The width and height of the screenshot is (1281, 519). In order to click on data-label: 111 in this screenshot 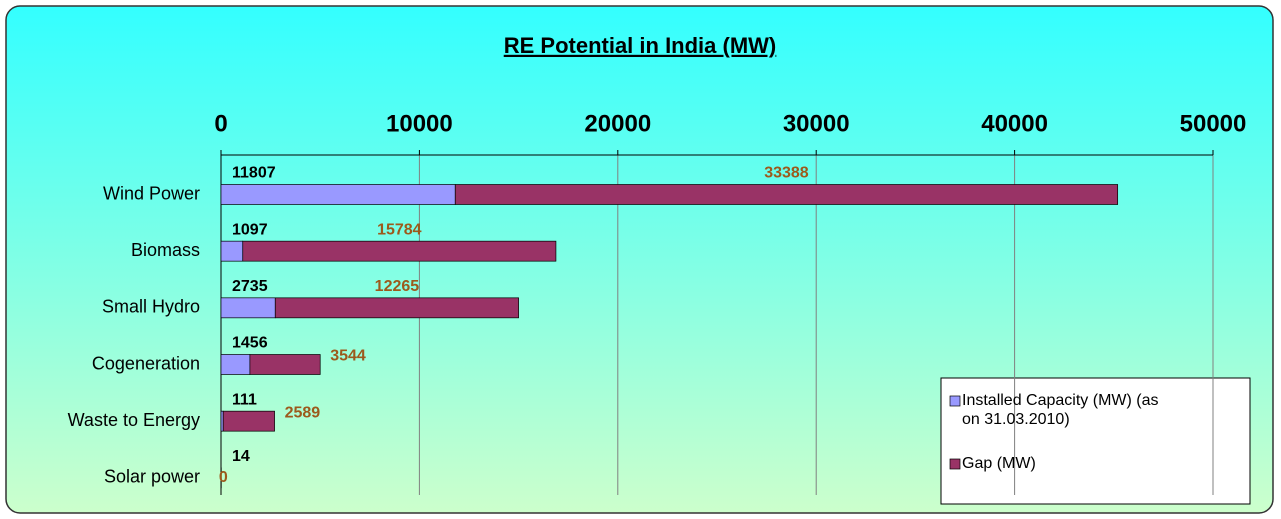, I will do `click(244, 399)`.